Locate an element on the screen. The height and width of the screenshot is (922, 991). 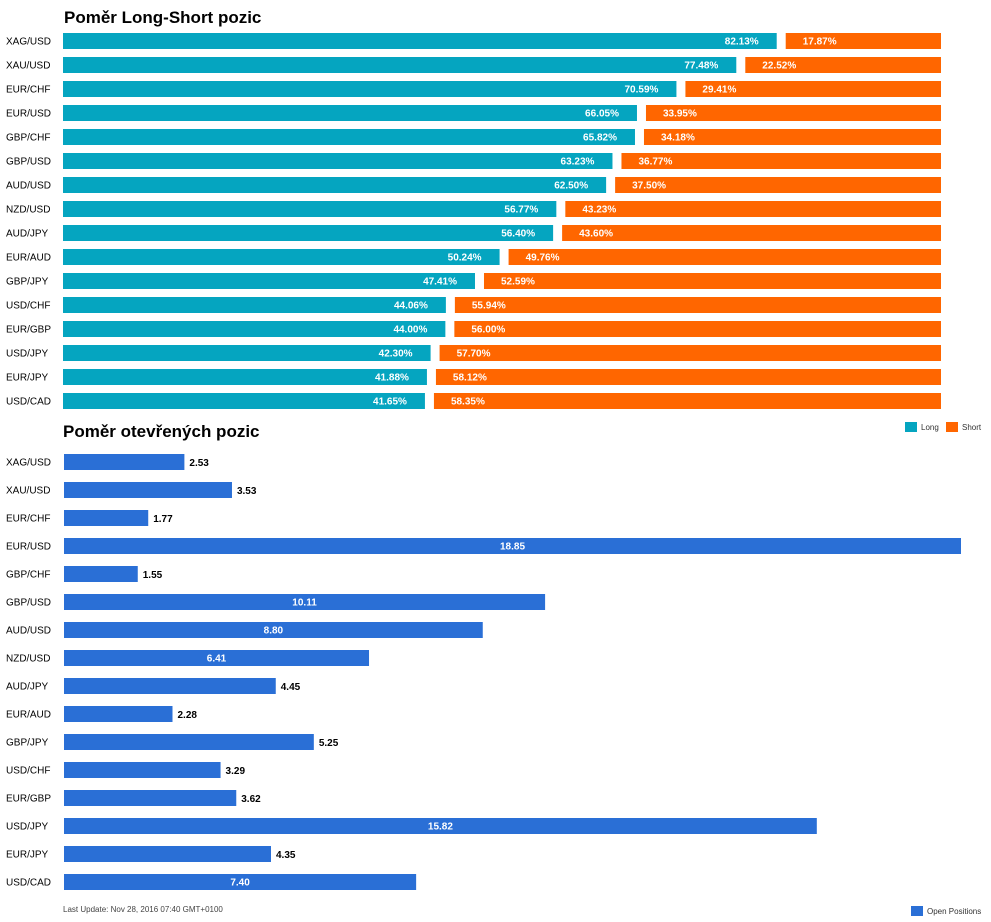
short-value-label: 37.50% is located at coordinates (649, 186).